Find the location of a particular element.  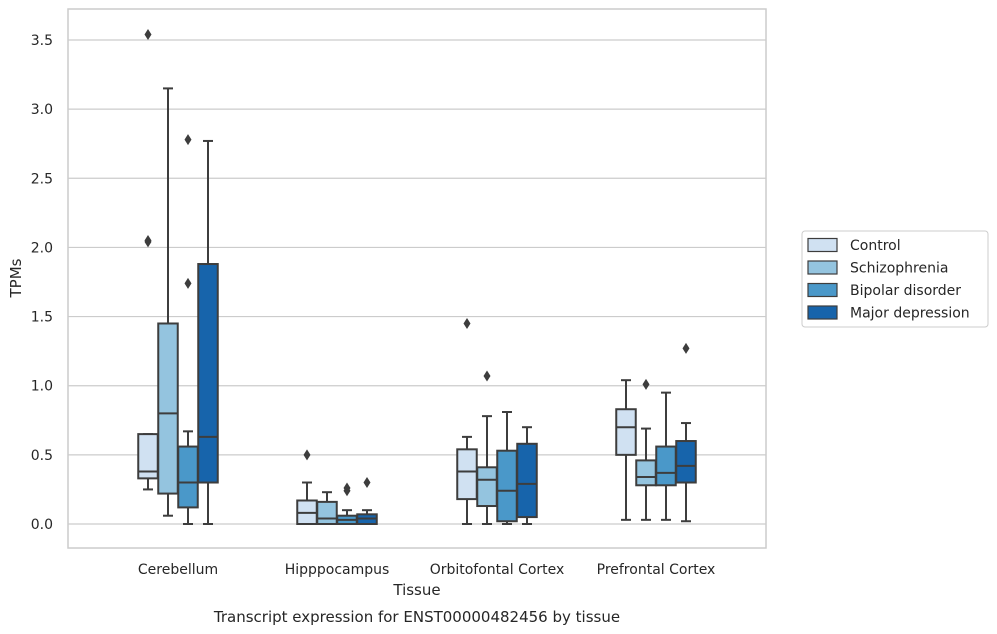

y-tick-label: 2.5 is located at coordinates (42, 179).